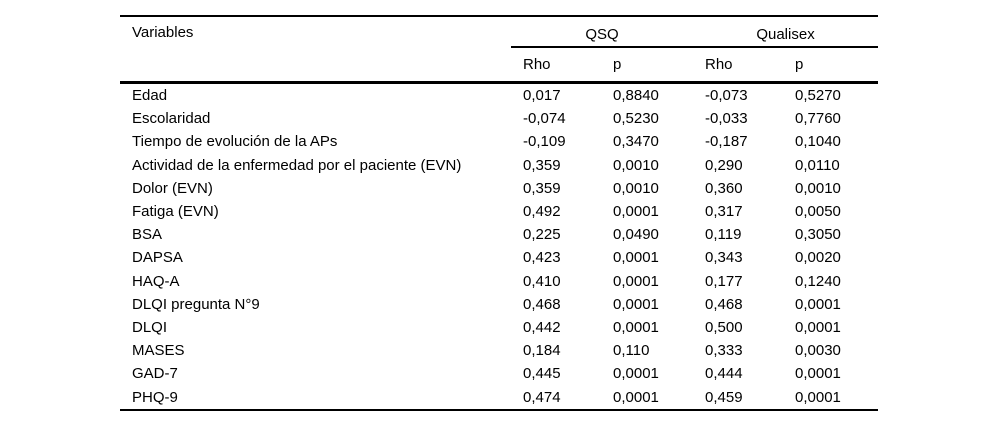 This screenshot has height=425, width=1000. What do you see at coordinates (724, 212) in the screenshot?
I see `qualisex-rho-cell: 0,317` at bounding box center [724, 212].